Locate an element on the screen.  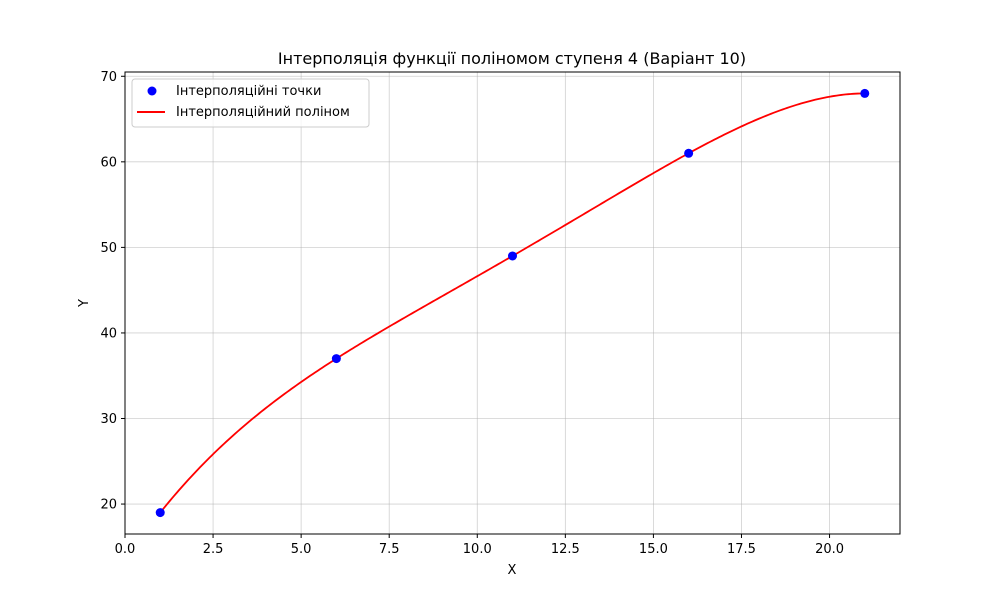
y-tick-label: 40 is located at coordinates (108, 333).